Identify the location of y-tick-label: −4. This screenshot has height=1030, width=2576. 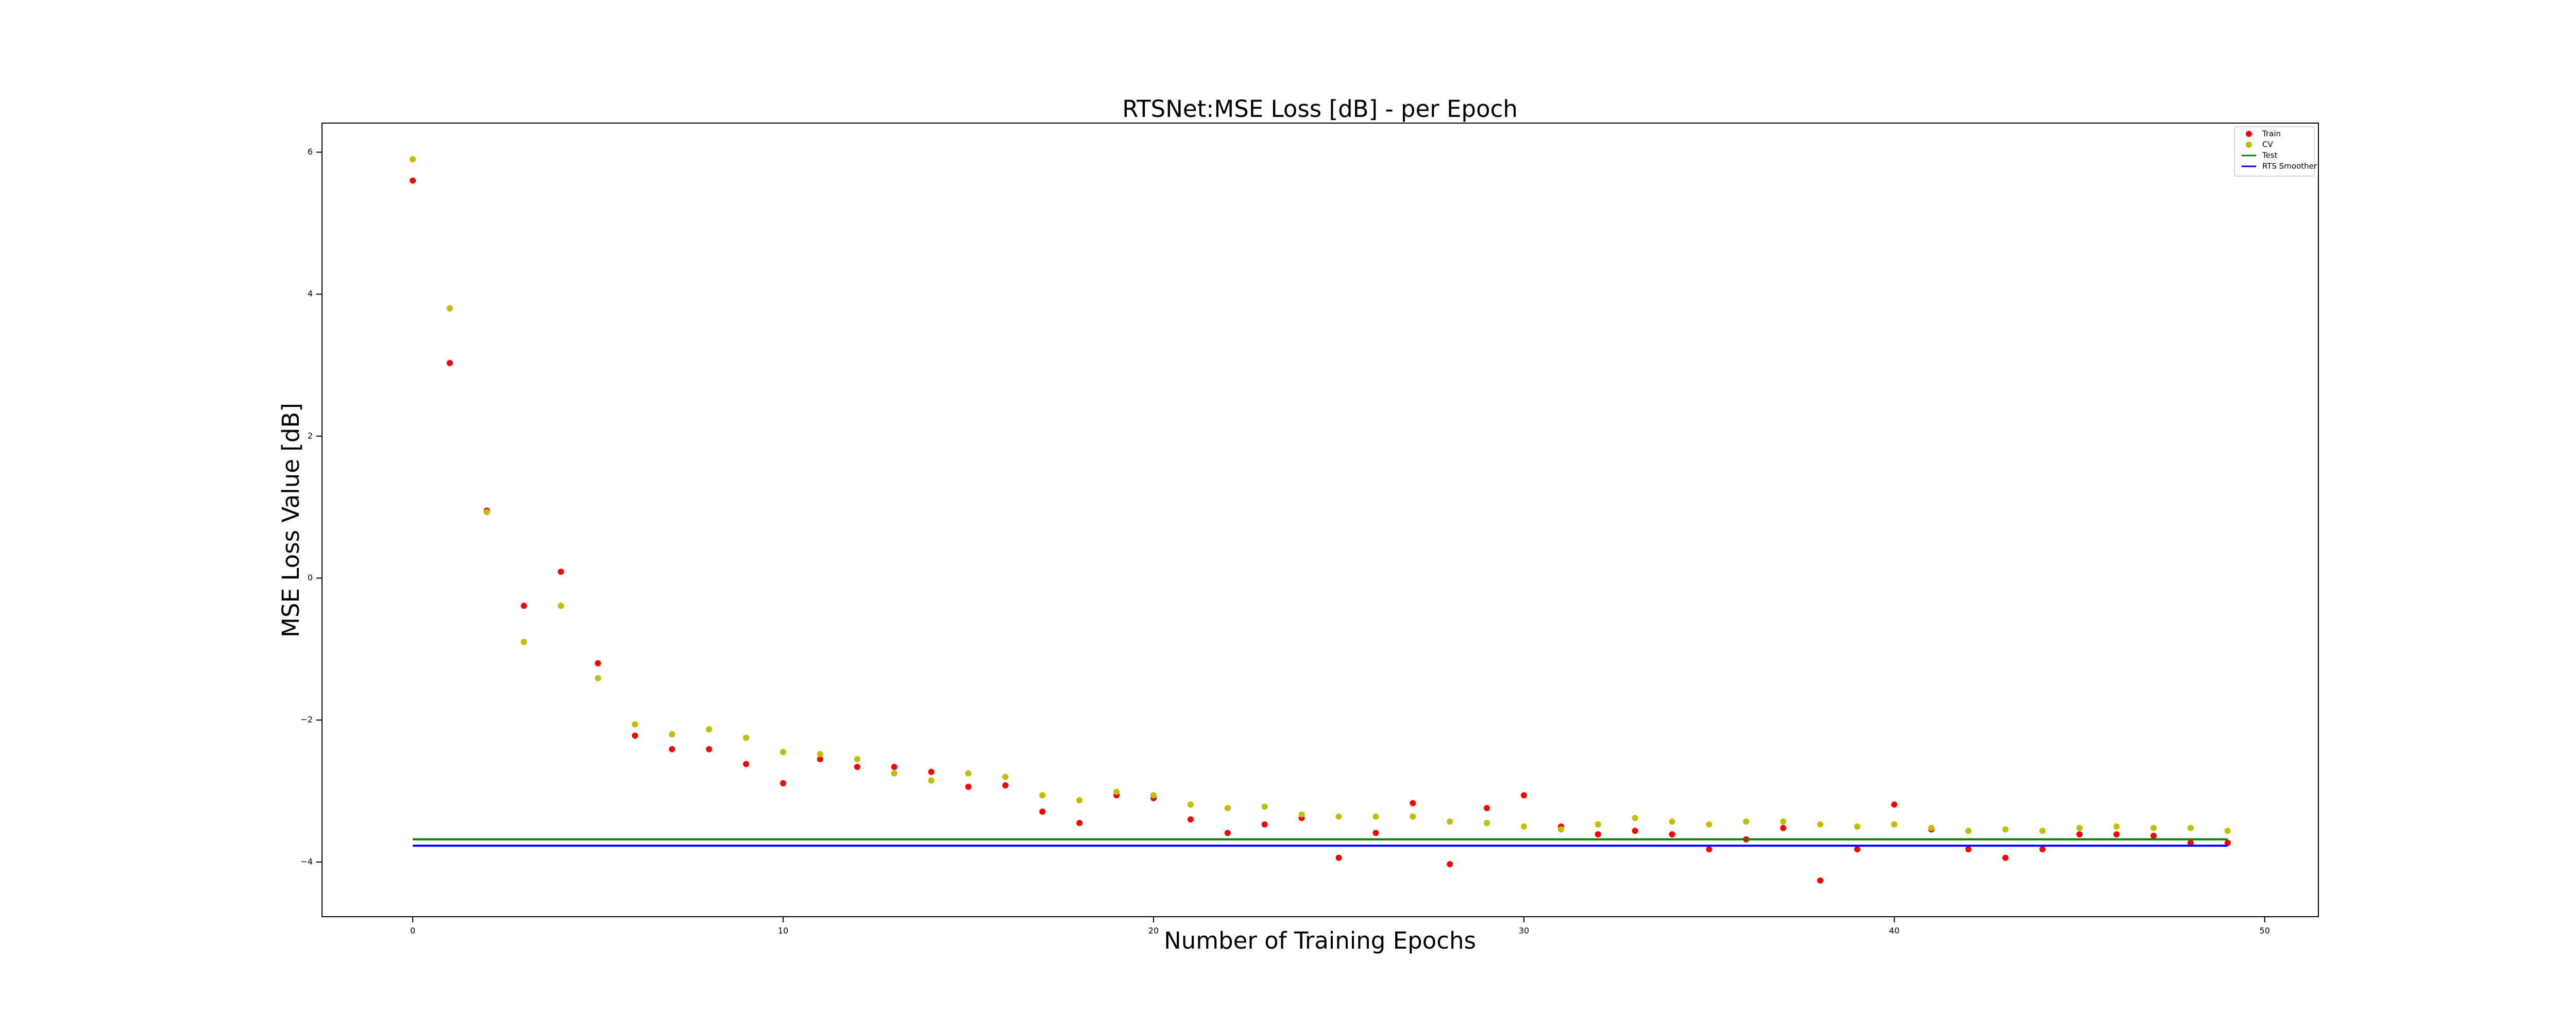
(306, 861).